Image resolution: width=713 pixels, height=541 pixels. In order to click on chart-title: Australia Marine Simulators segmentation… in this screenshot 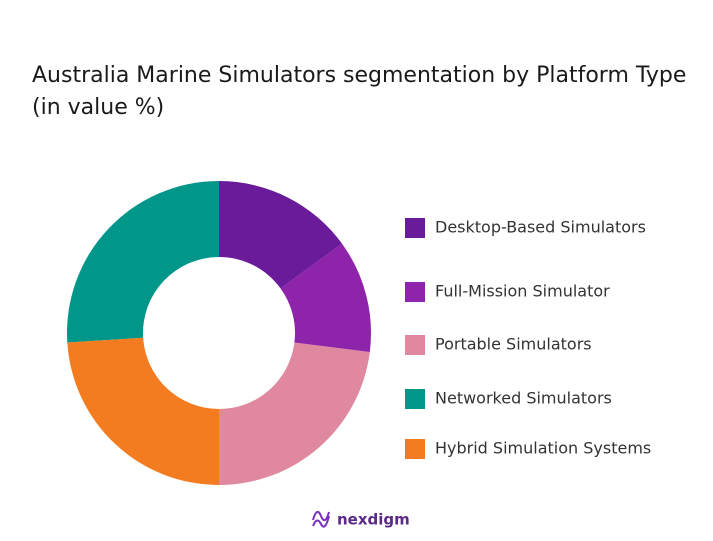, I will do `click(359, 91)`.